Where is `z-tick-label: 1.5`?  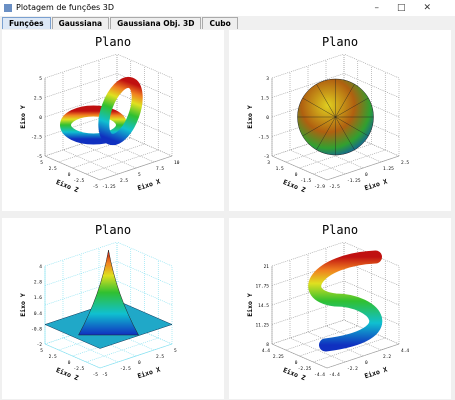
z-tick-label: 1.5 is located at coordinates (280, 169).